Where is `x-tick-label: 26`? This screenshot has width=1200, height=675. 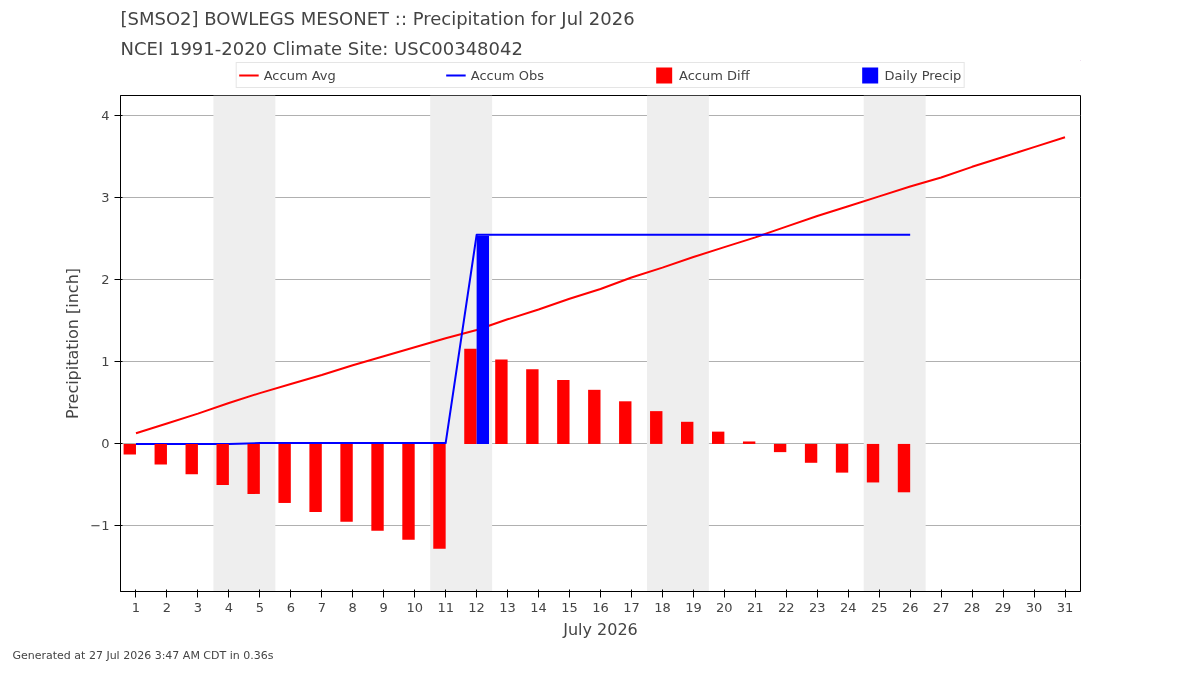
x-tick-label: 26 is located at coordinates (910, 607).